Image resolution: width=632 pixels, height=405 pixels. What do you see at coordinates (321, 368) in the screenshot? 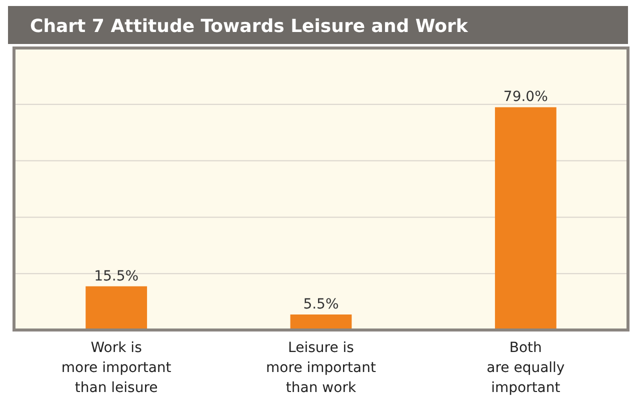
I see `x-tick-label: Leisure is more important than work` at bounding box center [321, 368].